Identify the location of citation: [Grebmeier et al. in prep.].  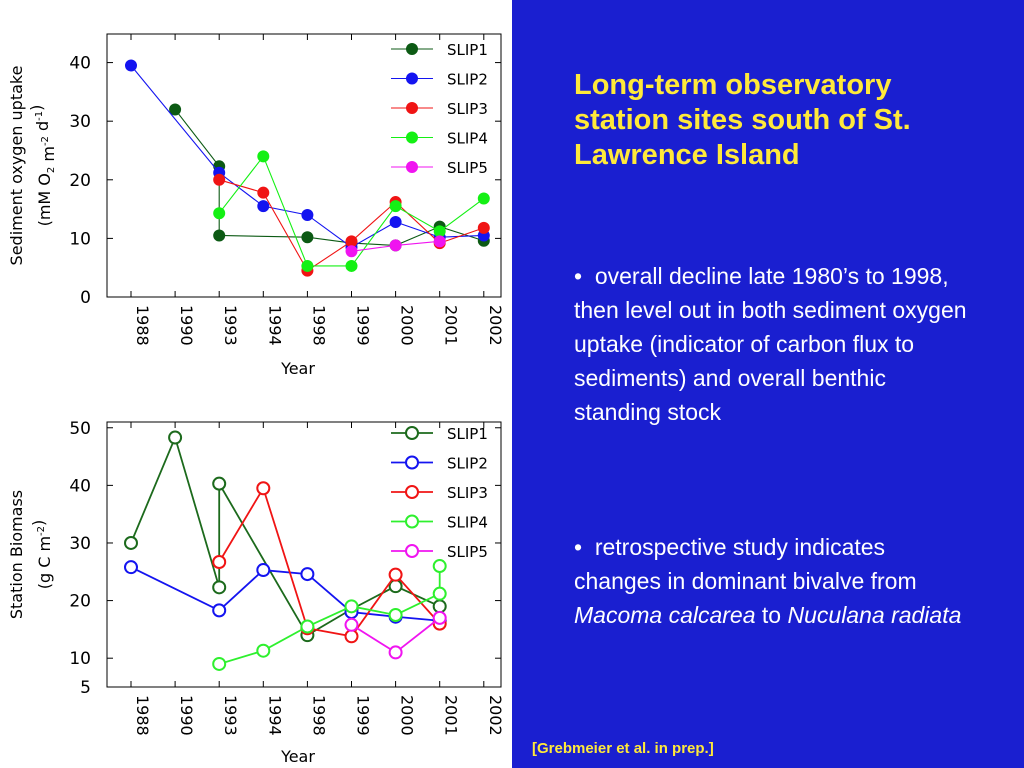
(623, 748).